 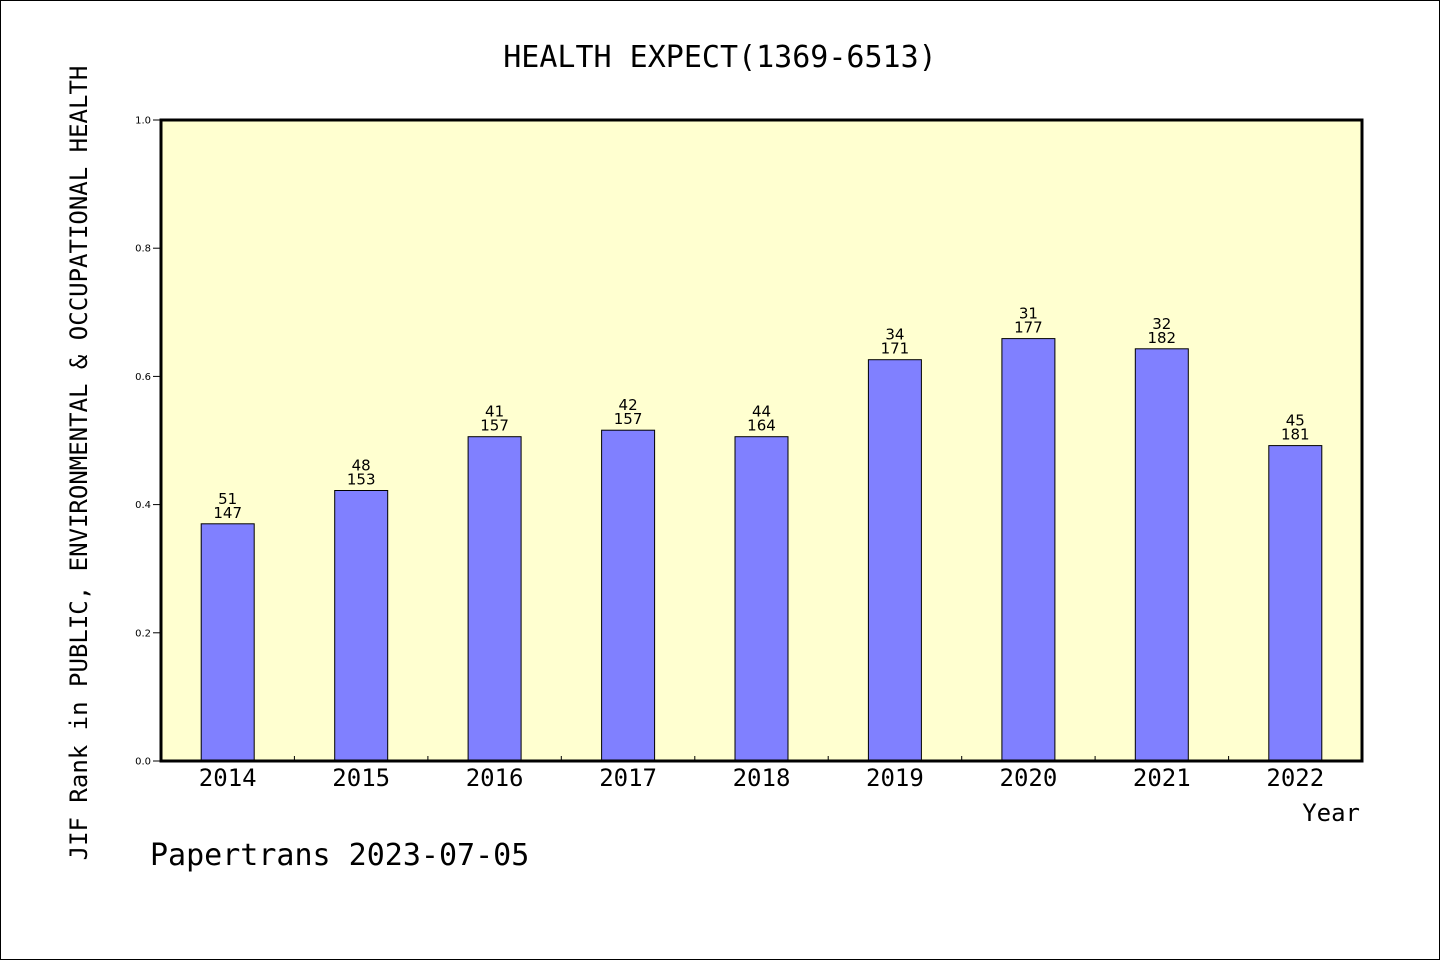 I want to click on x-tick-label-2021: 2021, so click(x=1162, y=778).